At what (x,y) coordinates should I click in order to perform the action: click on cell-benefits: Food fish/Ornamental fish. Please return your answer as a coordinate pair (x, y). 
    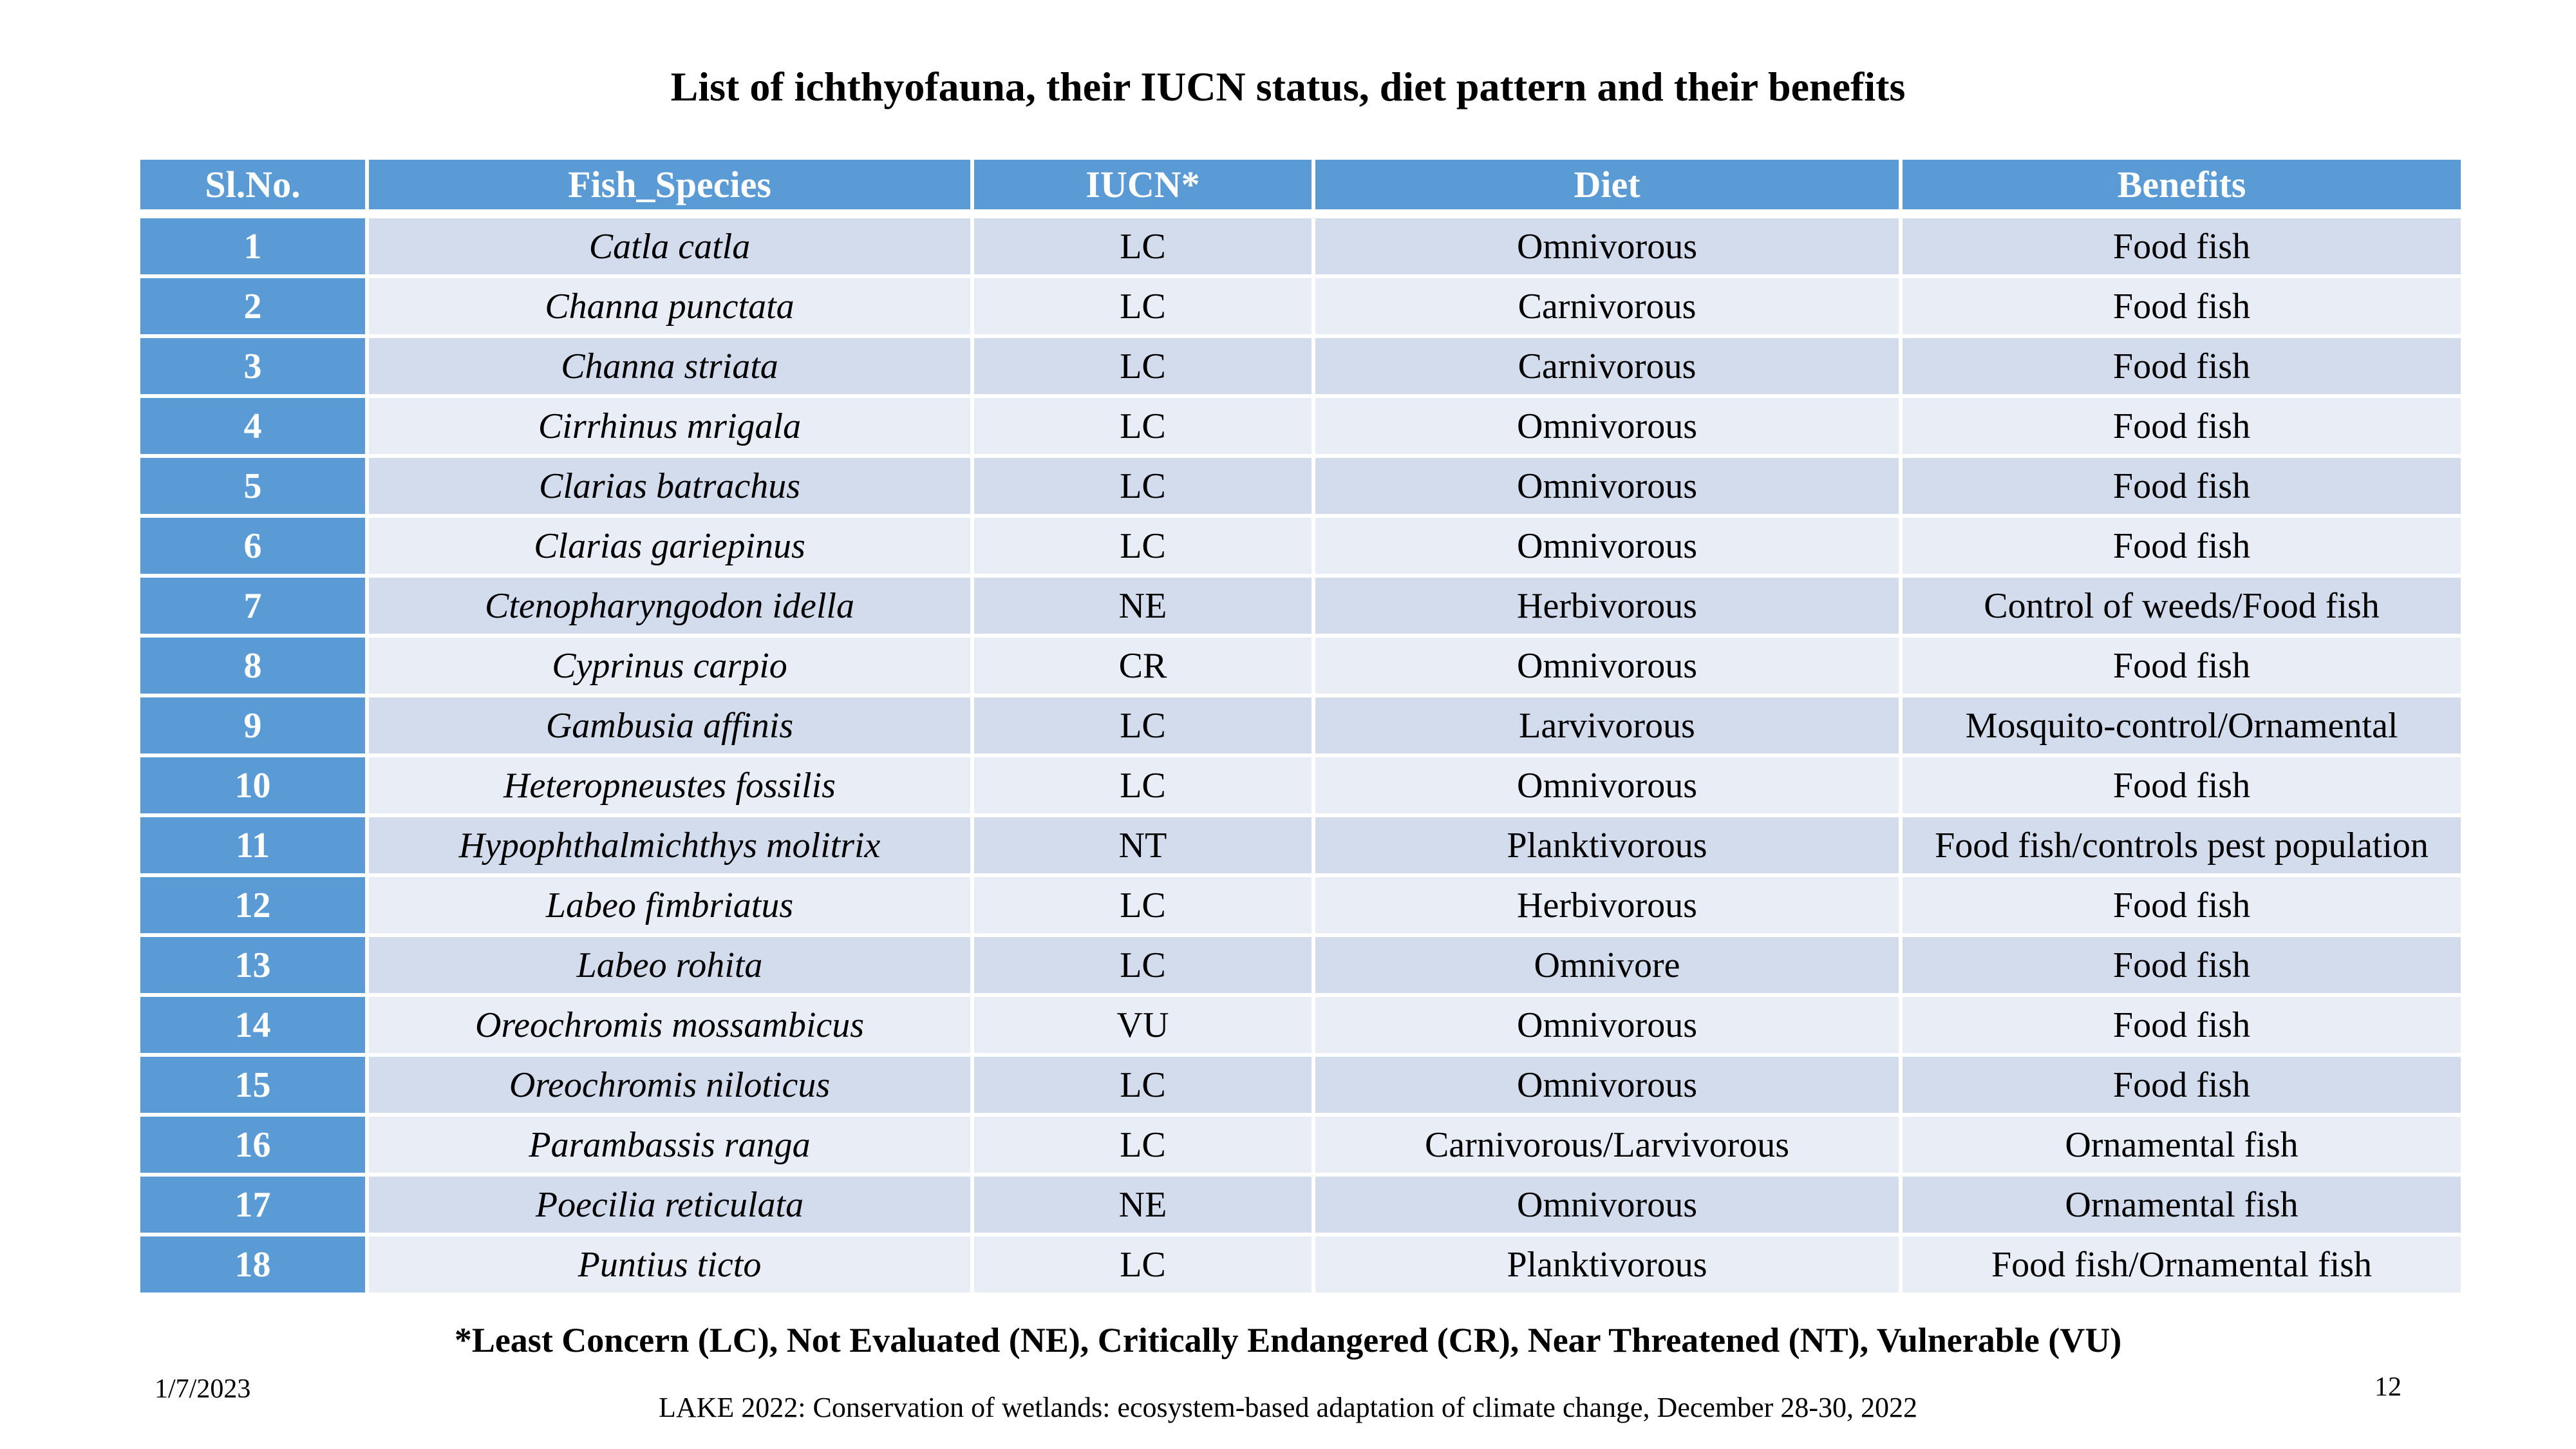
    Looking at the image, I should click on (2182, 1266).